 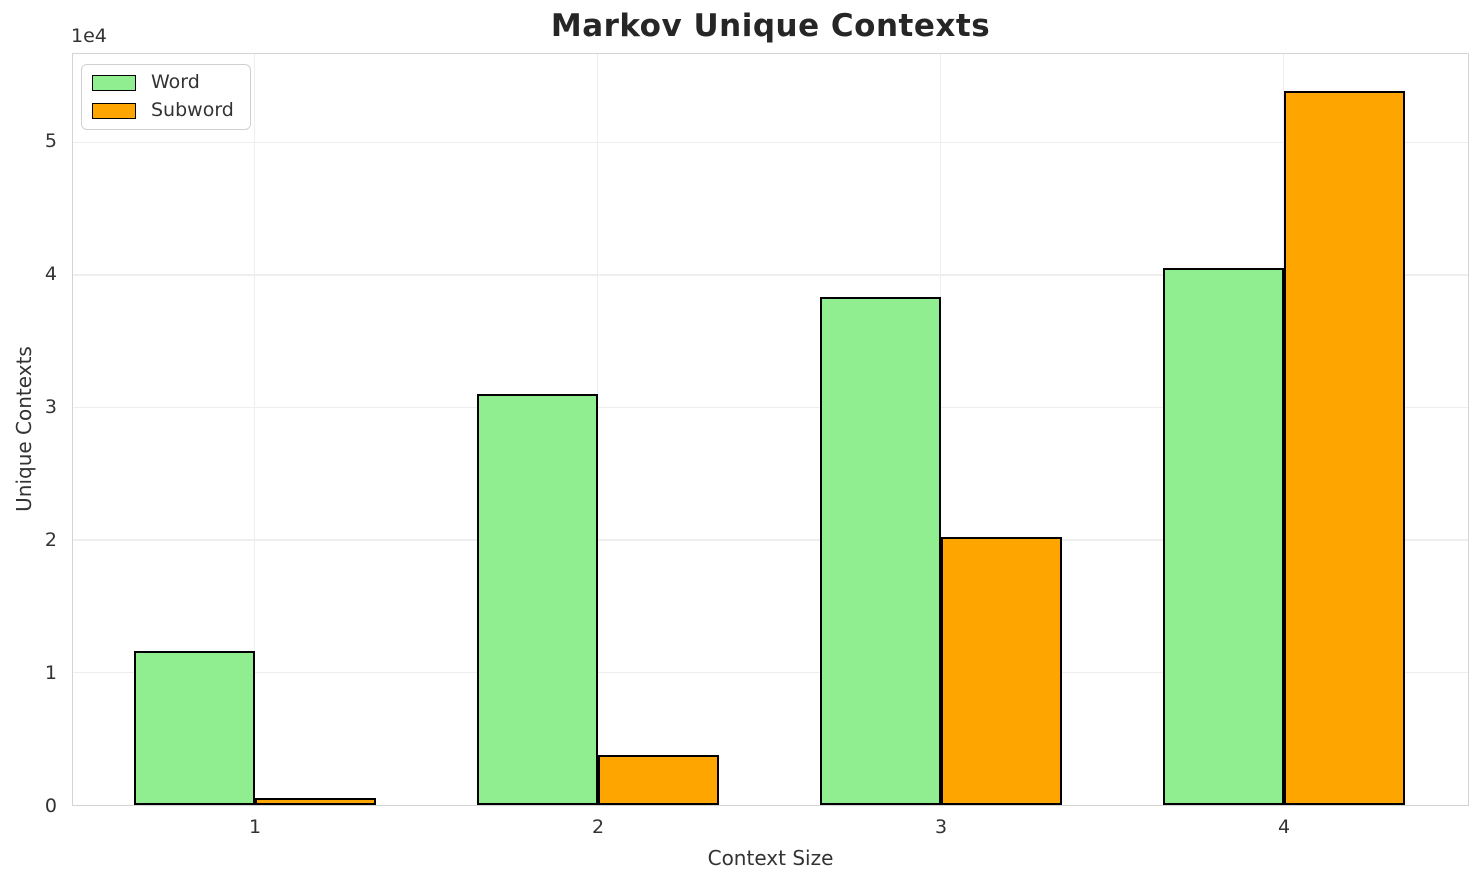 What do you see at coordinates (24, 429) in the screenshot?
I see `y-axis-label: Unique Contexts` at bounding box center [24, 429].